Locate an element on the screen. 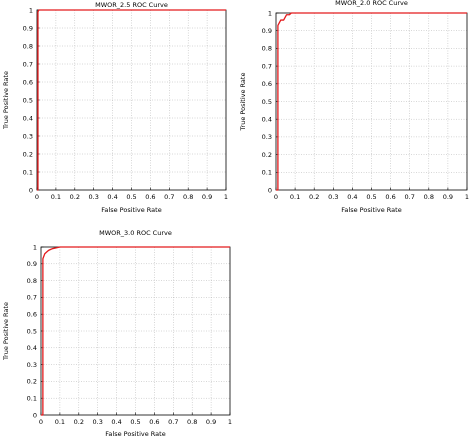 Image resolution: width=474 pixels, height=439 pixels. chart-0-x-tick-label: 0.6 is located at coordinates (150, 197).